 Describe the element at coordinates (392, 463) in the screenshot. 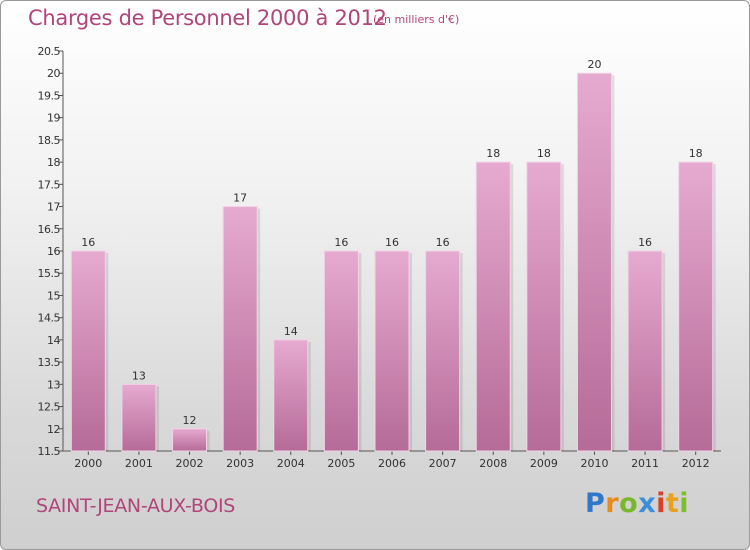

I see `x-tick-label: 2006` at that location.